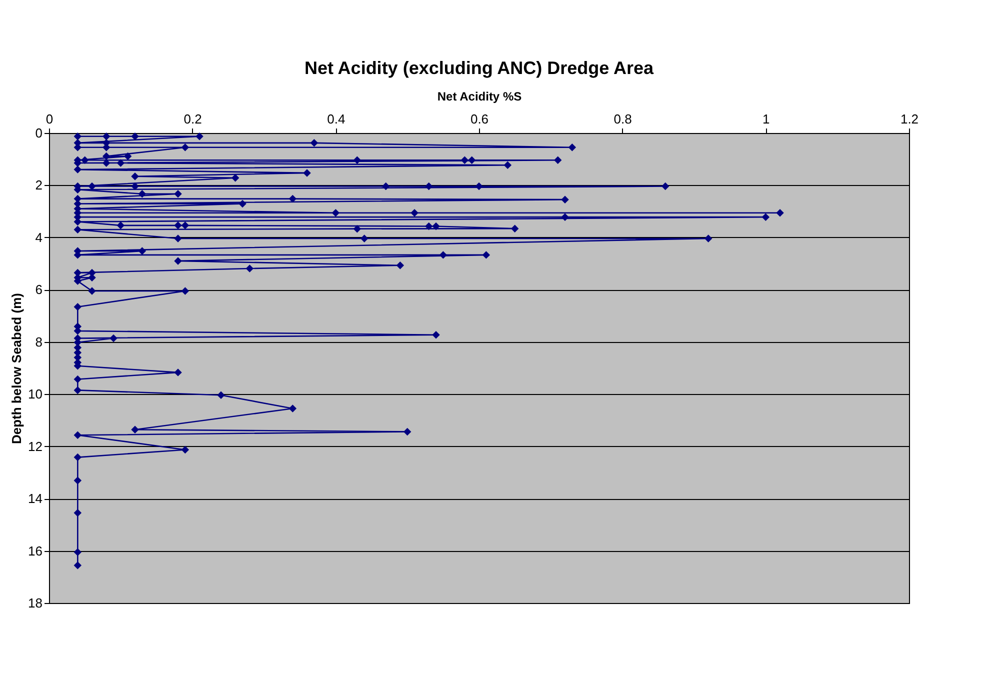 This screenshot has height=693, width=996. Describe the element at coordinates (193, 119) in the screenshot. I see `x-tick-label: 0.2` at that location.